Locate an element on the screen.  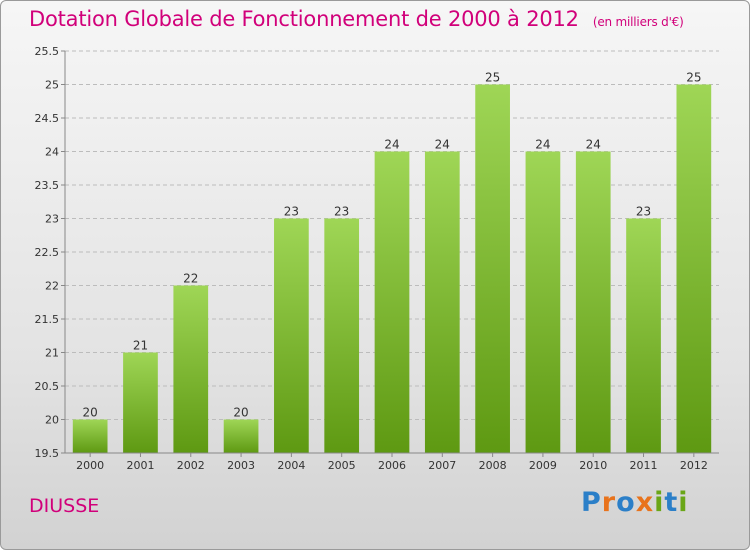
y-tick-label: 23.5 is located at coordinates (47, 185).